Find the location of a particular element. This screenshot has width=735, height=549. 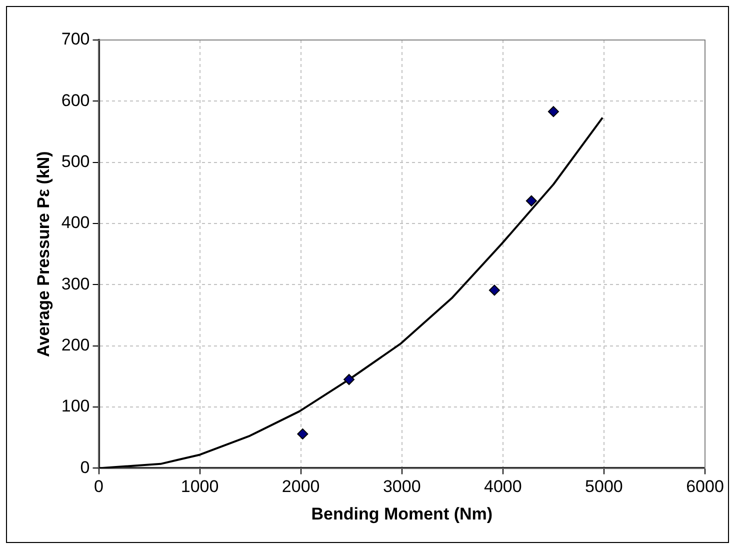

y-tick-label: 700 is located at coordinates (75, 39).